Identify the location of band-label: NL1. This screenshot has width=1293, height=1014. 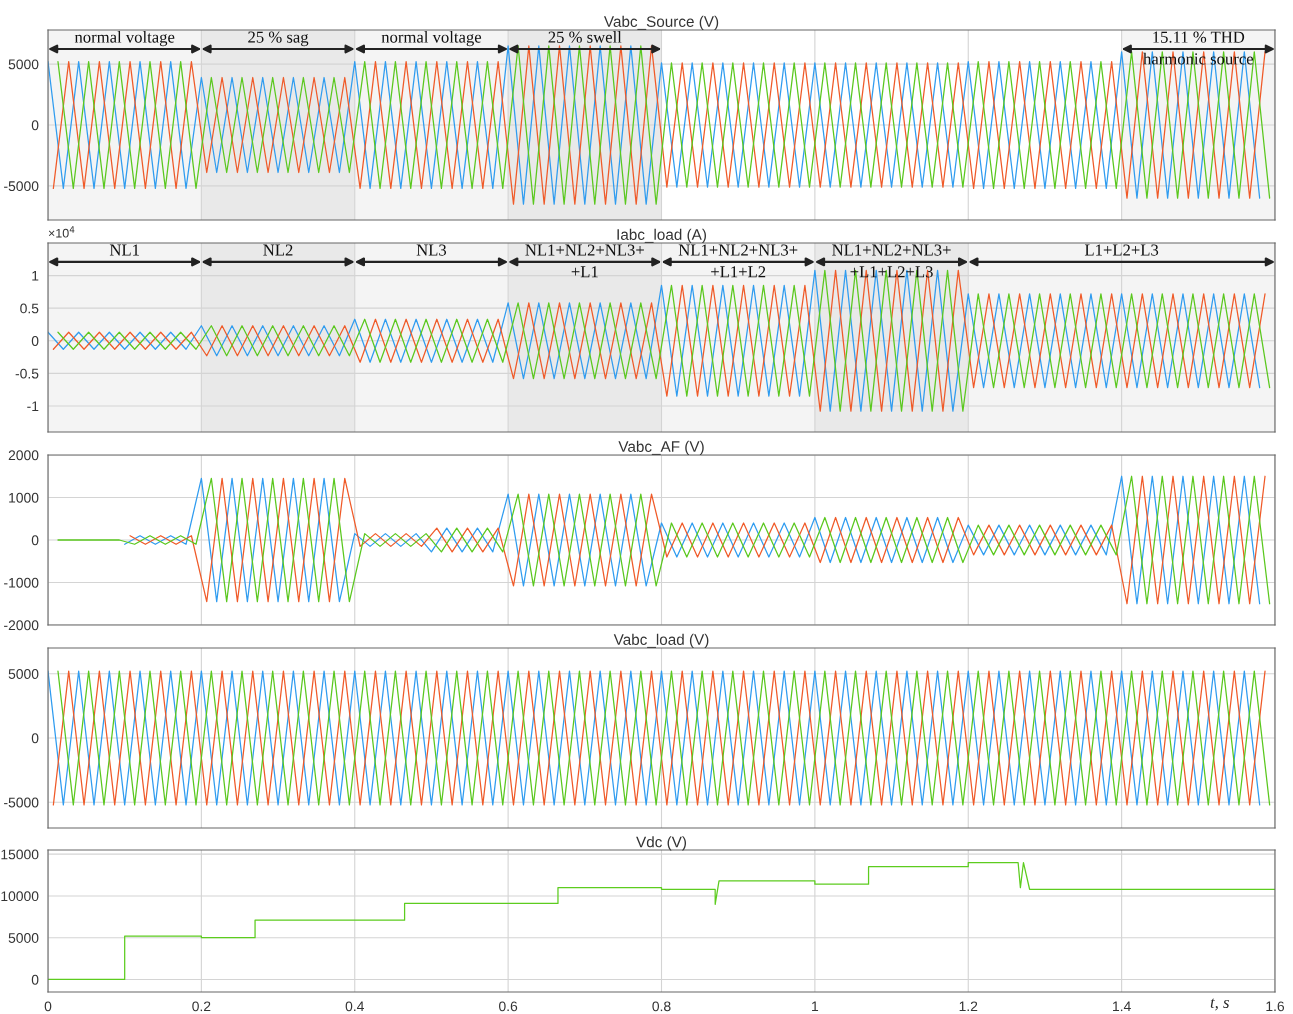
(124, 250).